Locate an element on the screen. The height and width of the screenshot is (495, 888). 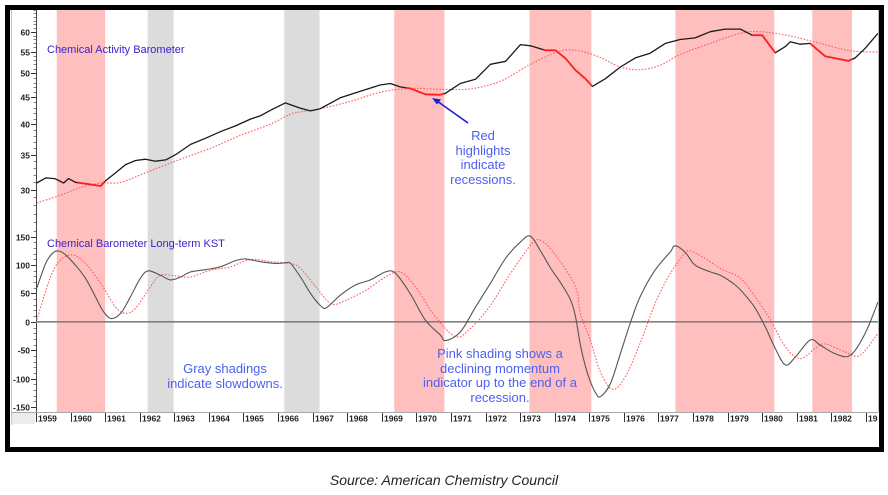
note-line: indicate slowdowns. is located at coordinates (225, 383).